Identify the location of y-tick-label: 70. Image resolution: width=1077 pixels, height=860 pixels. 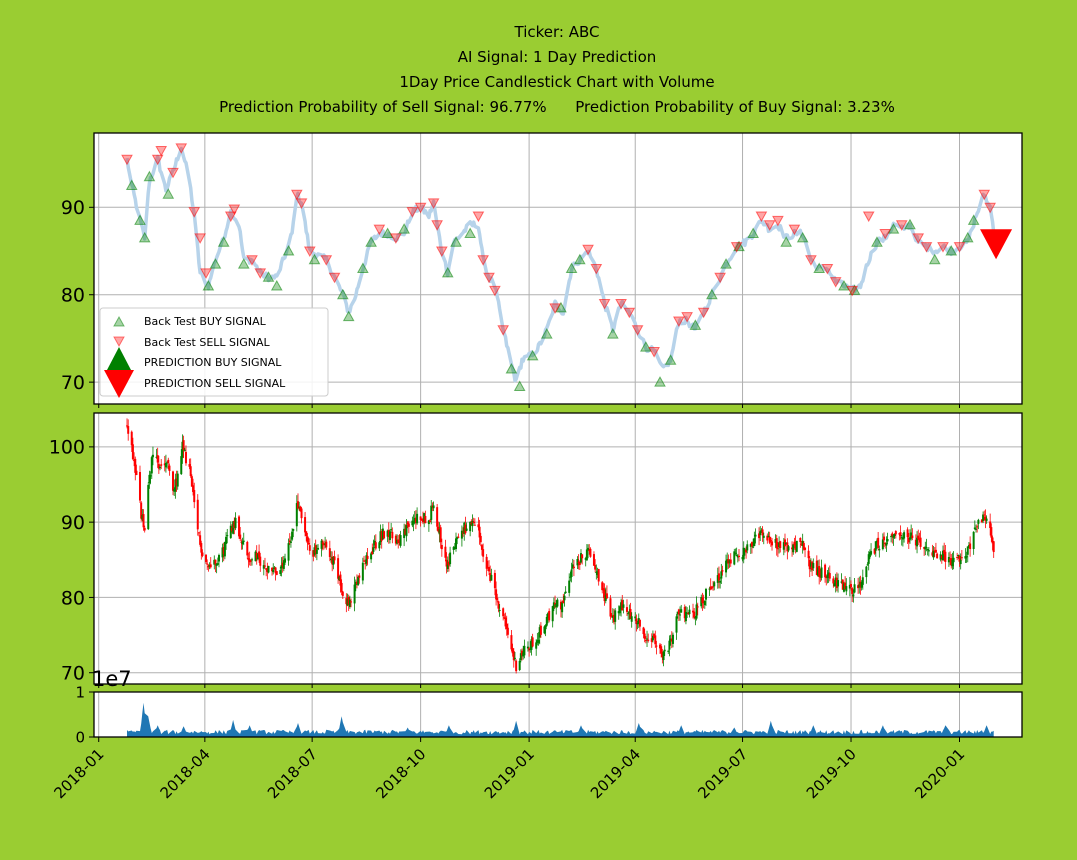
(73, 674).